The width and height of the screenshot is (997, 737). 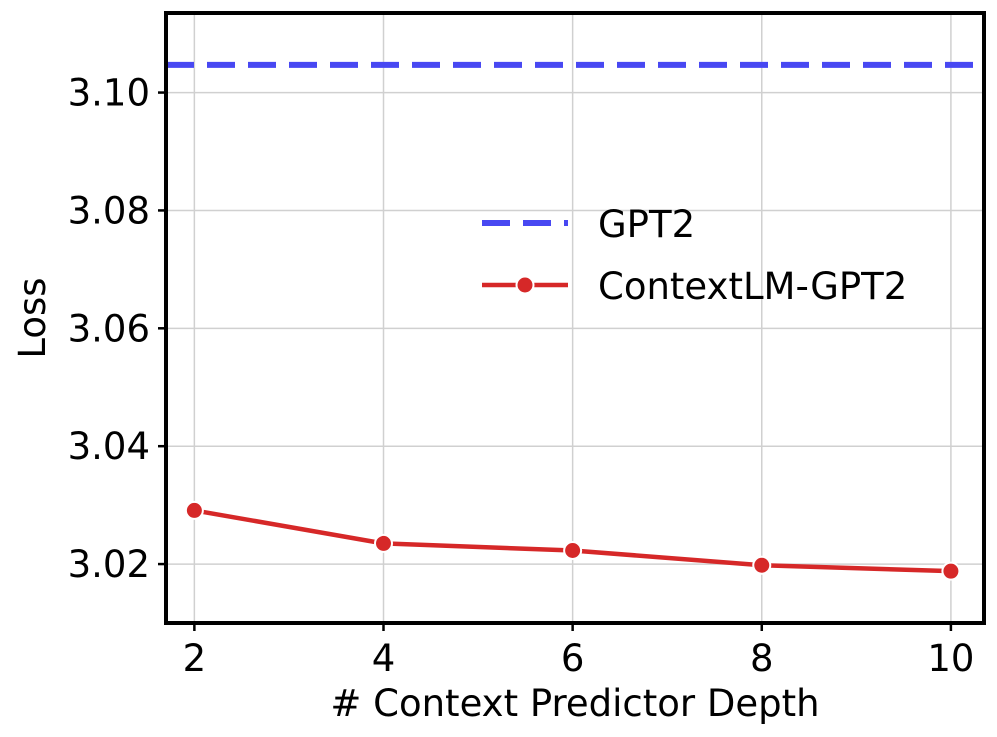 What do you see at coordinates (525, 285) in the screenshot?
I see `legend-marker-contextlm-gpt2` at bounding box center [525, 285].